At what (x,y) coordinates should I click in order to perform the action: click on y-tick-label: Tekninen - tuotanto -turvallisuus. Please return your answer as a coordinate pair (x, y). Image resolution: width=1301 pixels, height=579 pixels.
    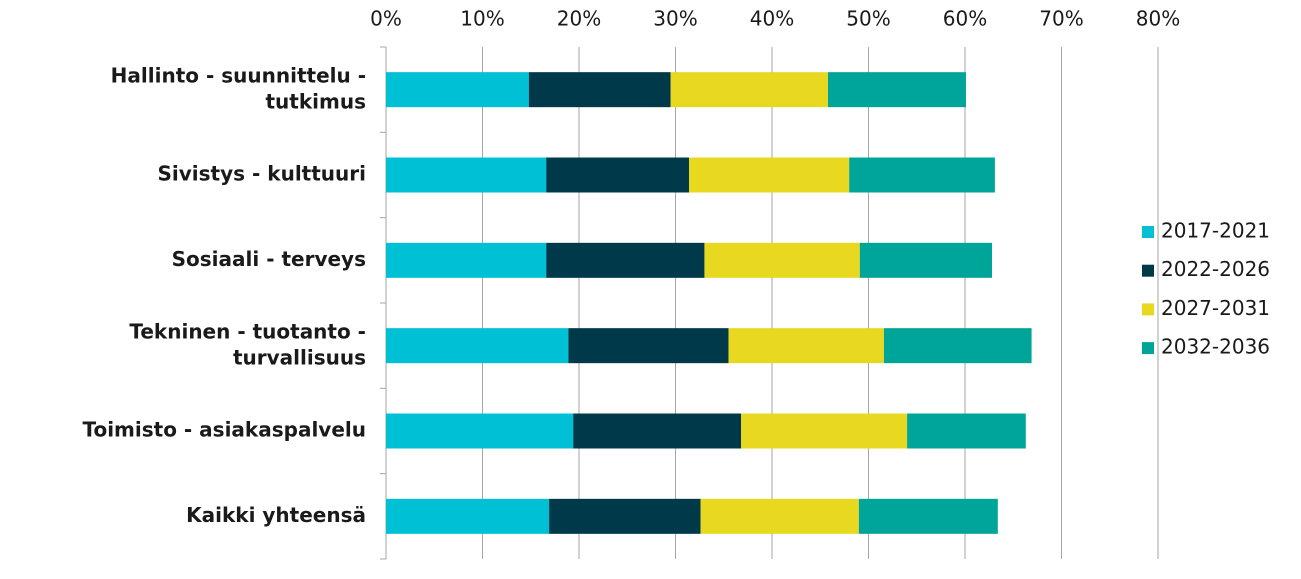
    Looking at the image, I should click on (247, 344).